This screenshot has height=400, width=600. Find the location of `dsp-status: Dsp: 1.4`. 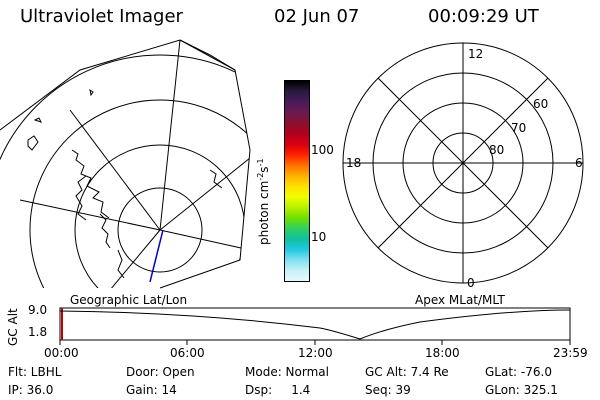

dsp-status: Dsp: 1.4 is located at coordinates (278, 390).